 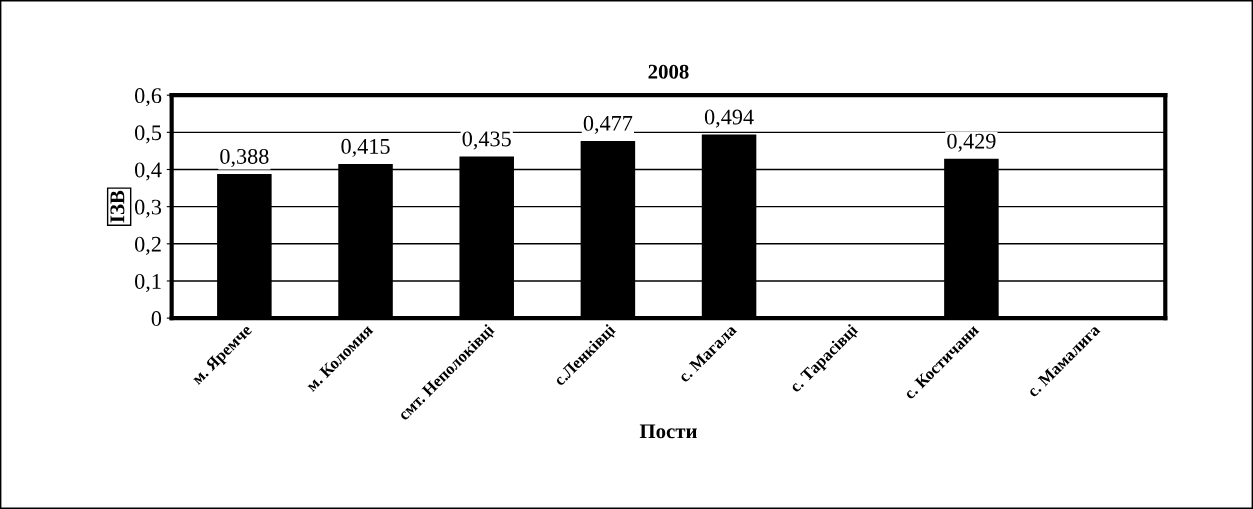 I want to click on data-label: 0,429, so click(x=971, y=142).